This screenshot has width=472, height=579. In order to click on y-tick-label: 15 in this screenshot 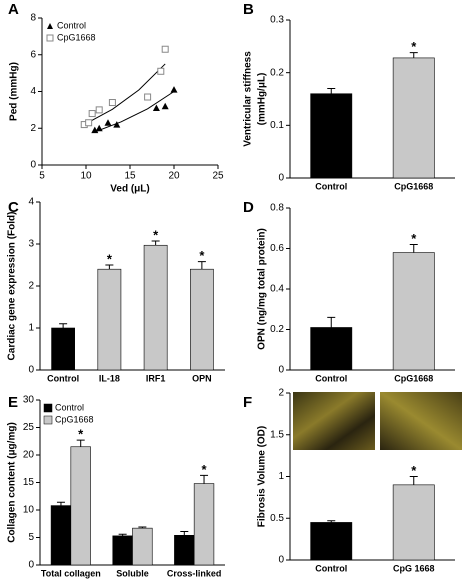, I will do `click(29, 482)`.